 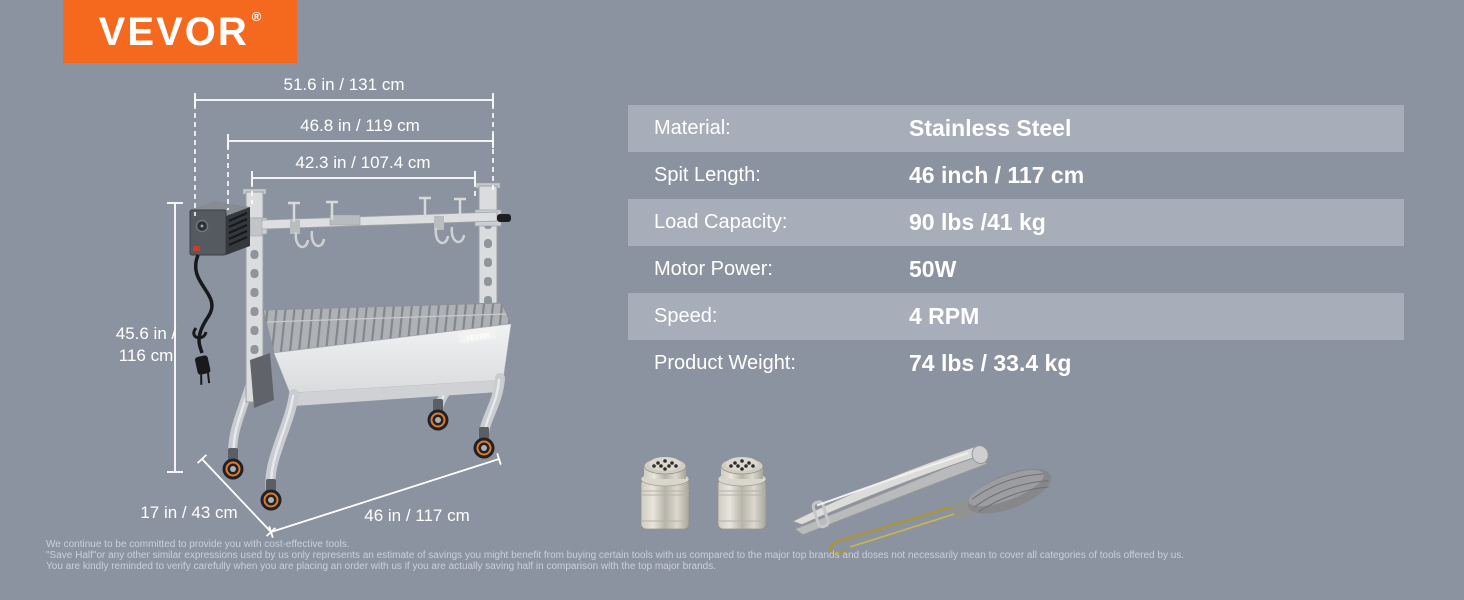 What do you see at coordinates (686, 316) in the screenshot?
I see `spec-label: Speed:` at bounding box center [686, 316].